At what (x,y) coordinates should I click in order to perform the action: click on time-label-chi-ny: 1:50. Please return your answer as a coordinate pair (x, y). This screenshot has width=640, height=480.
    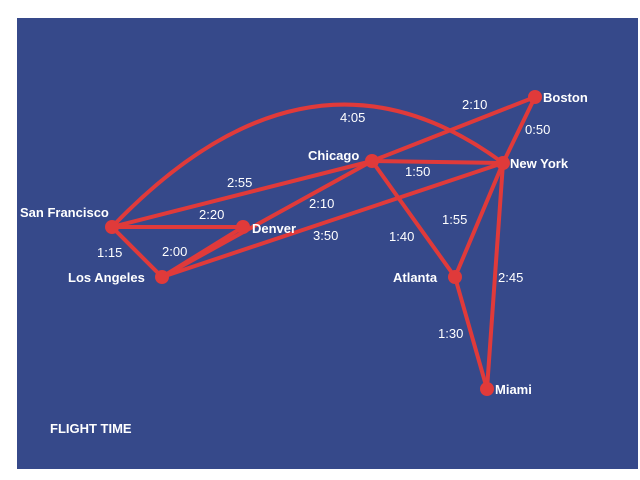
    Looking at the image, I should click on (417, 171).